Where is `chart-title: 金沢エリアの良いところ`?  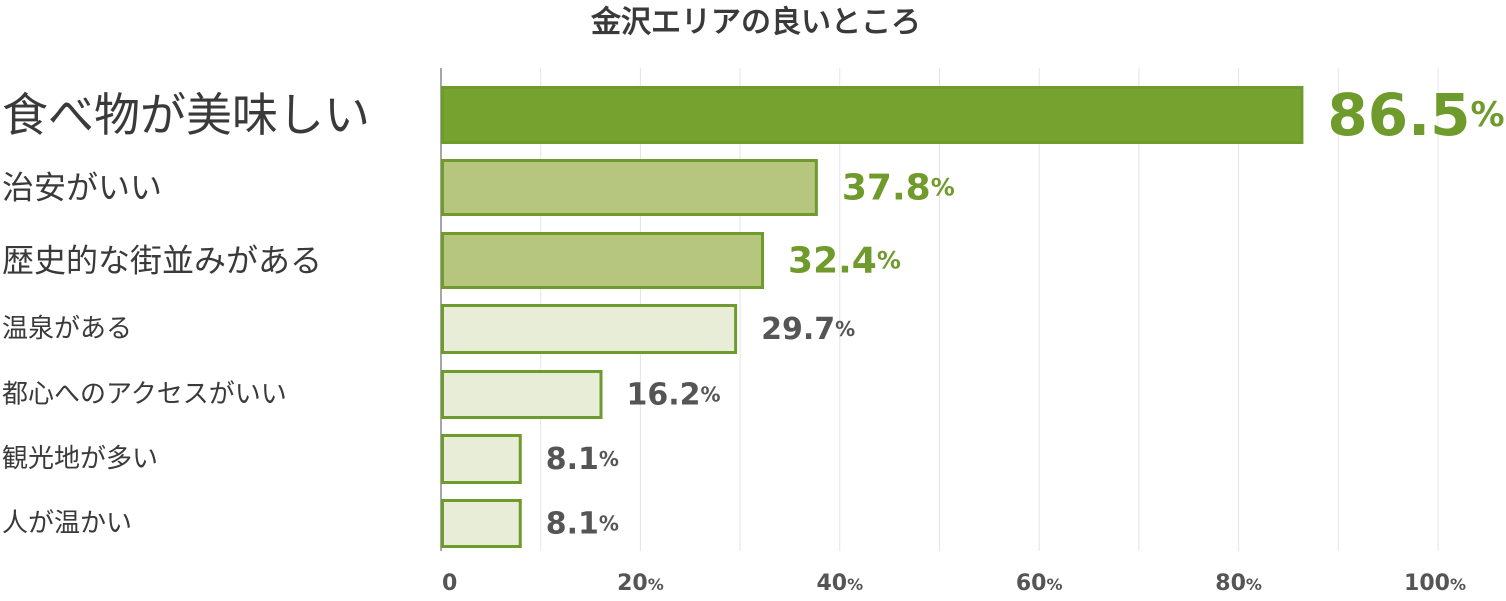
chart-title: 金沢エリアの良いところ is located at coordinates (755, 22).